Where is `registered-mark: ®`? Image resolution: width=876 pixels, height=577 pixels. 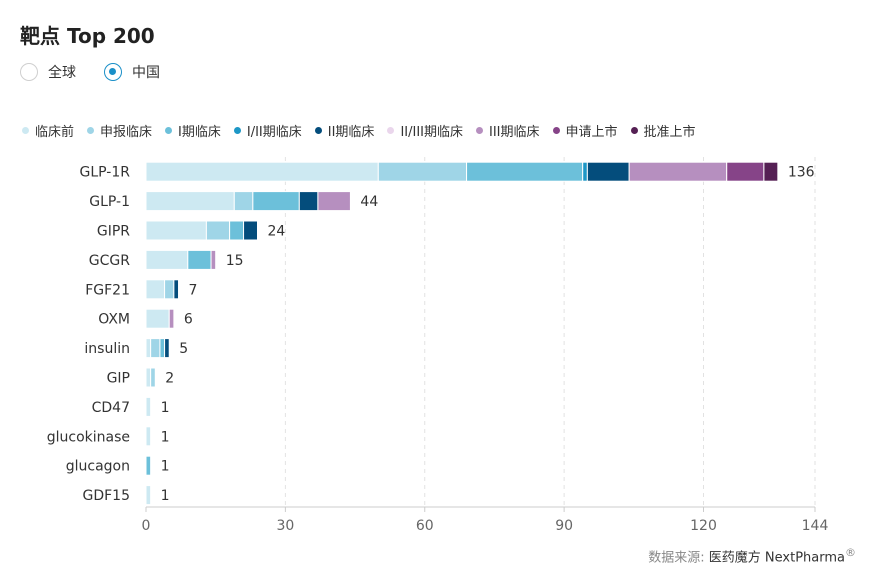
registered-mark: ® is located at coordinates (850, 552).